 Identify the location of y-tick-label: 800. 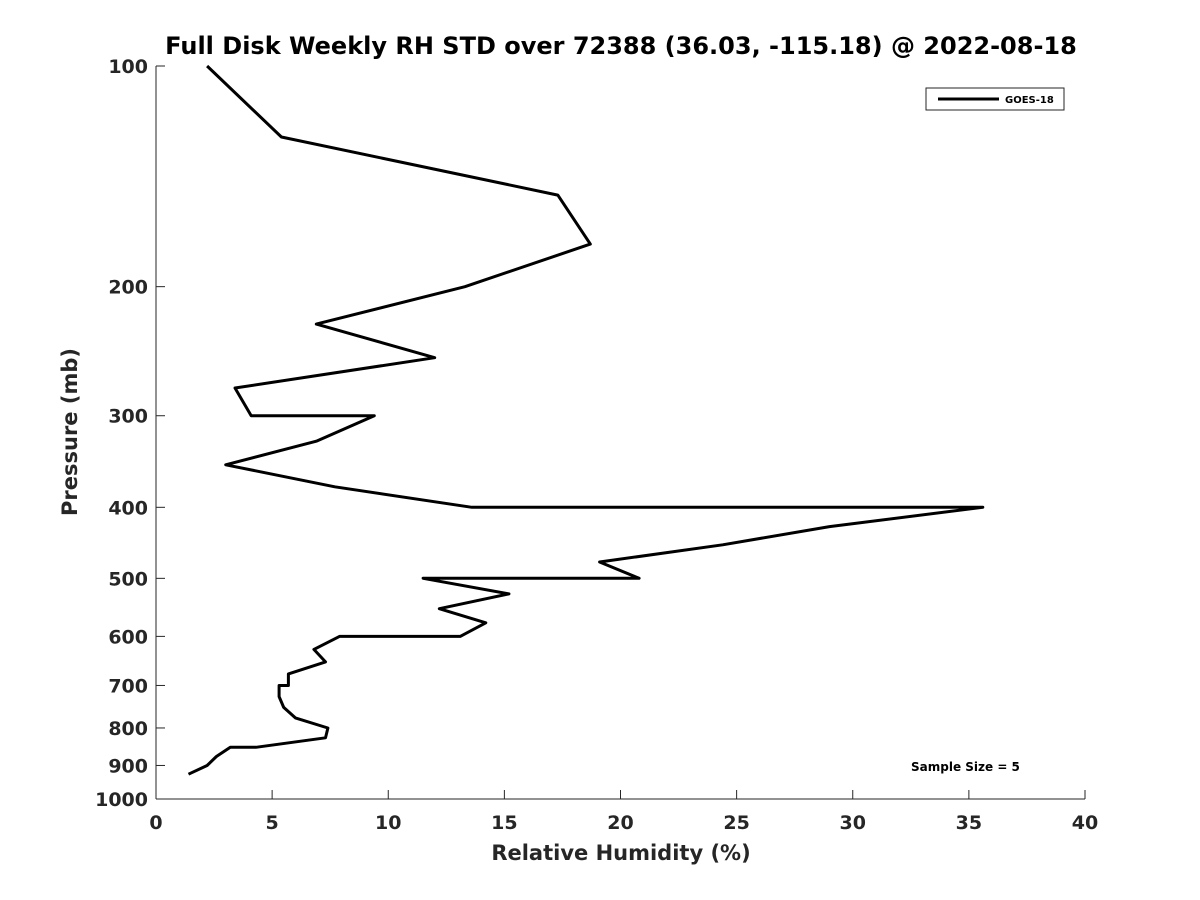
(128, 729).